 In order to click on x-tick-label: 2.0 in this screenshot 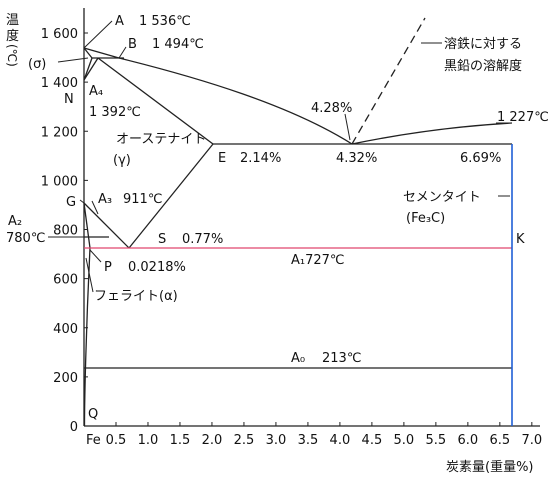, I will do `click(212, 440)`.